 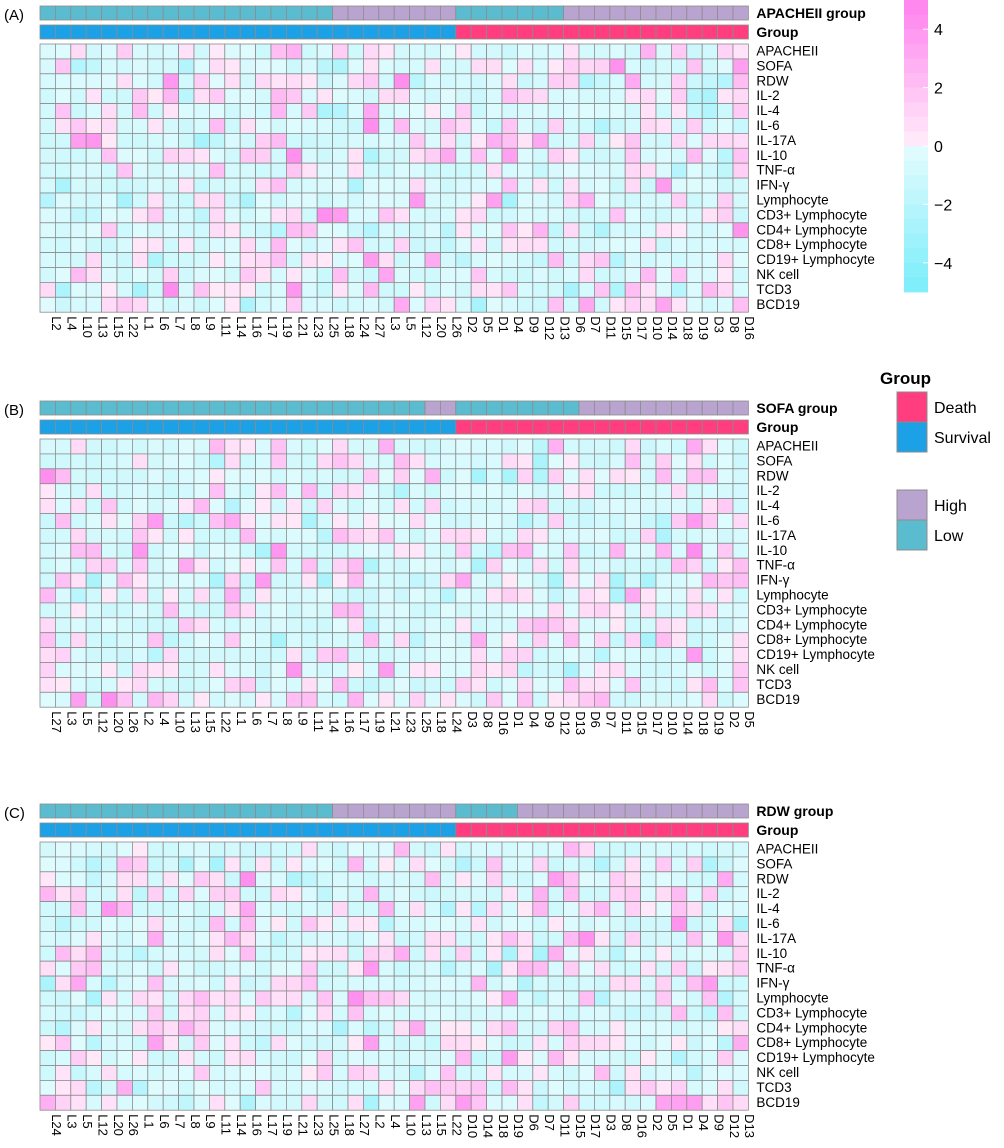 I want to click on heat-cell-apacheii-l16, so click(x=340, y=446).